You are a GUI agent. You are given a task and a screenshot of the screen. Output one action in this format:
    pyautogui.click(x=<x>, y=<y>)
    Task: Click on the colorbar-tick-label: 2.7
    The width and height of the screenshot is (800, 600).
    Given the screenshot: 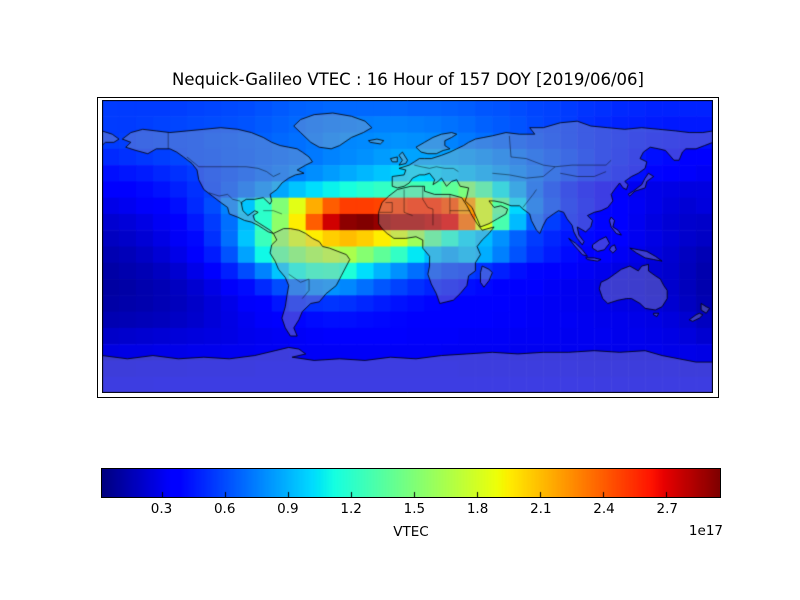 What is the action you would take?
    pyautogui.click(x=667, y=509)
    